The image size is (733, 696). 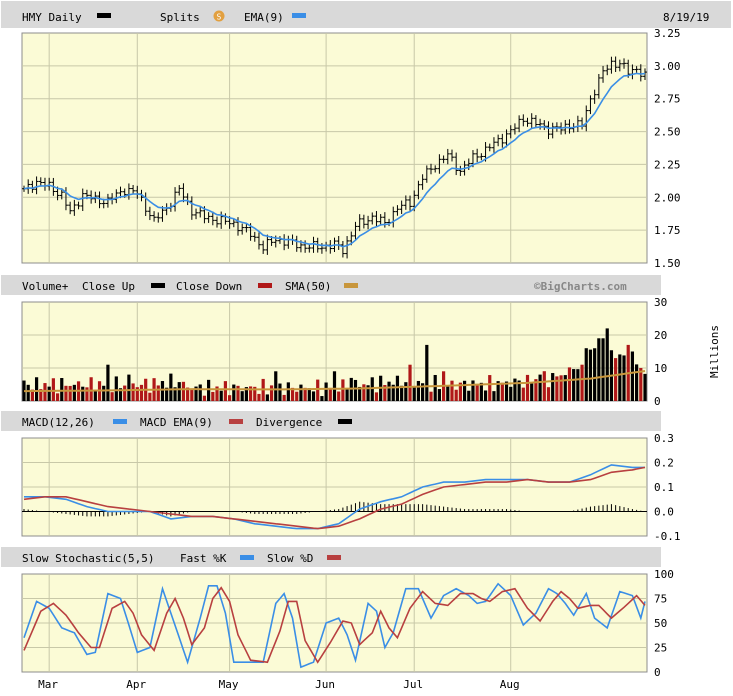 I want to click on y-tick-label: 0.2, so click(x=664, y=463).